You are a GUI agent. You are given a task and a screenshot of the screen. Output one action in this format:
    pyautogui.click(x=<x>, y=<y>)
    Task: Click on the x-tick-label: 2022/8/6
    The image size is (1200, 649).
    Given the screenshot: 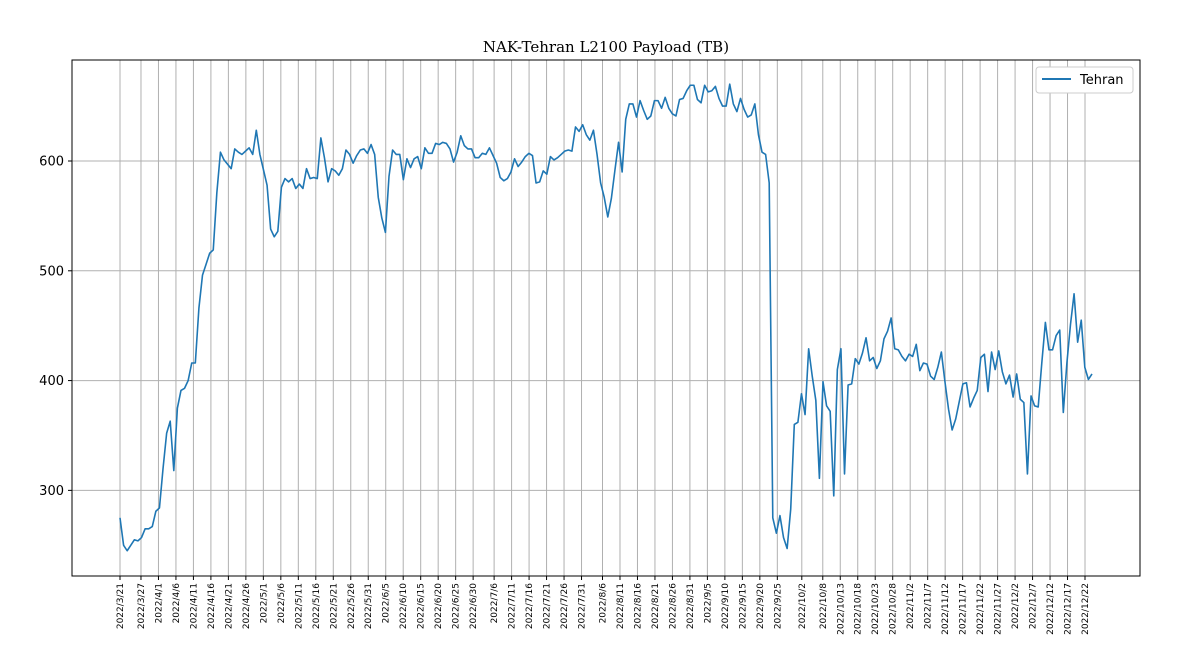 What is the action you would take?
    pyautogui.click(x=604, y=603)
    